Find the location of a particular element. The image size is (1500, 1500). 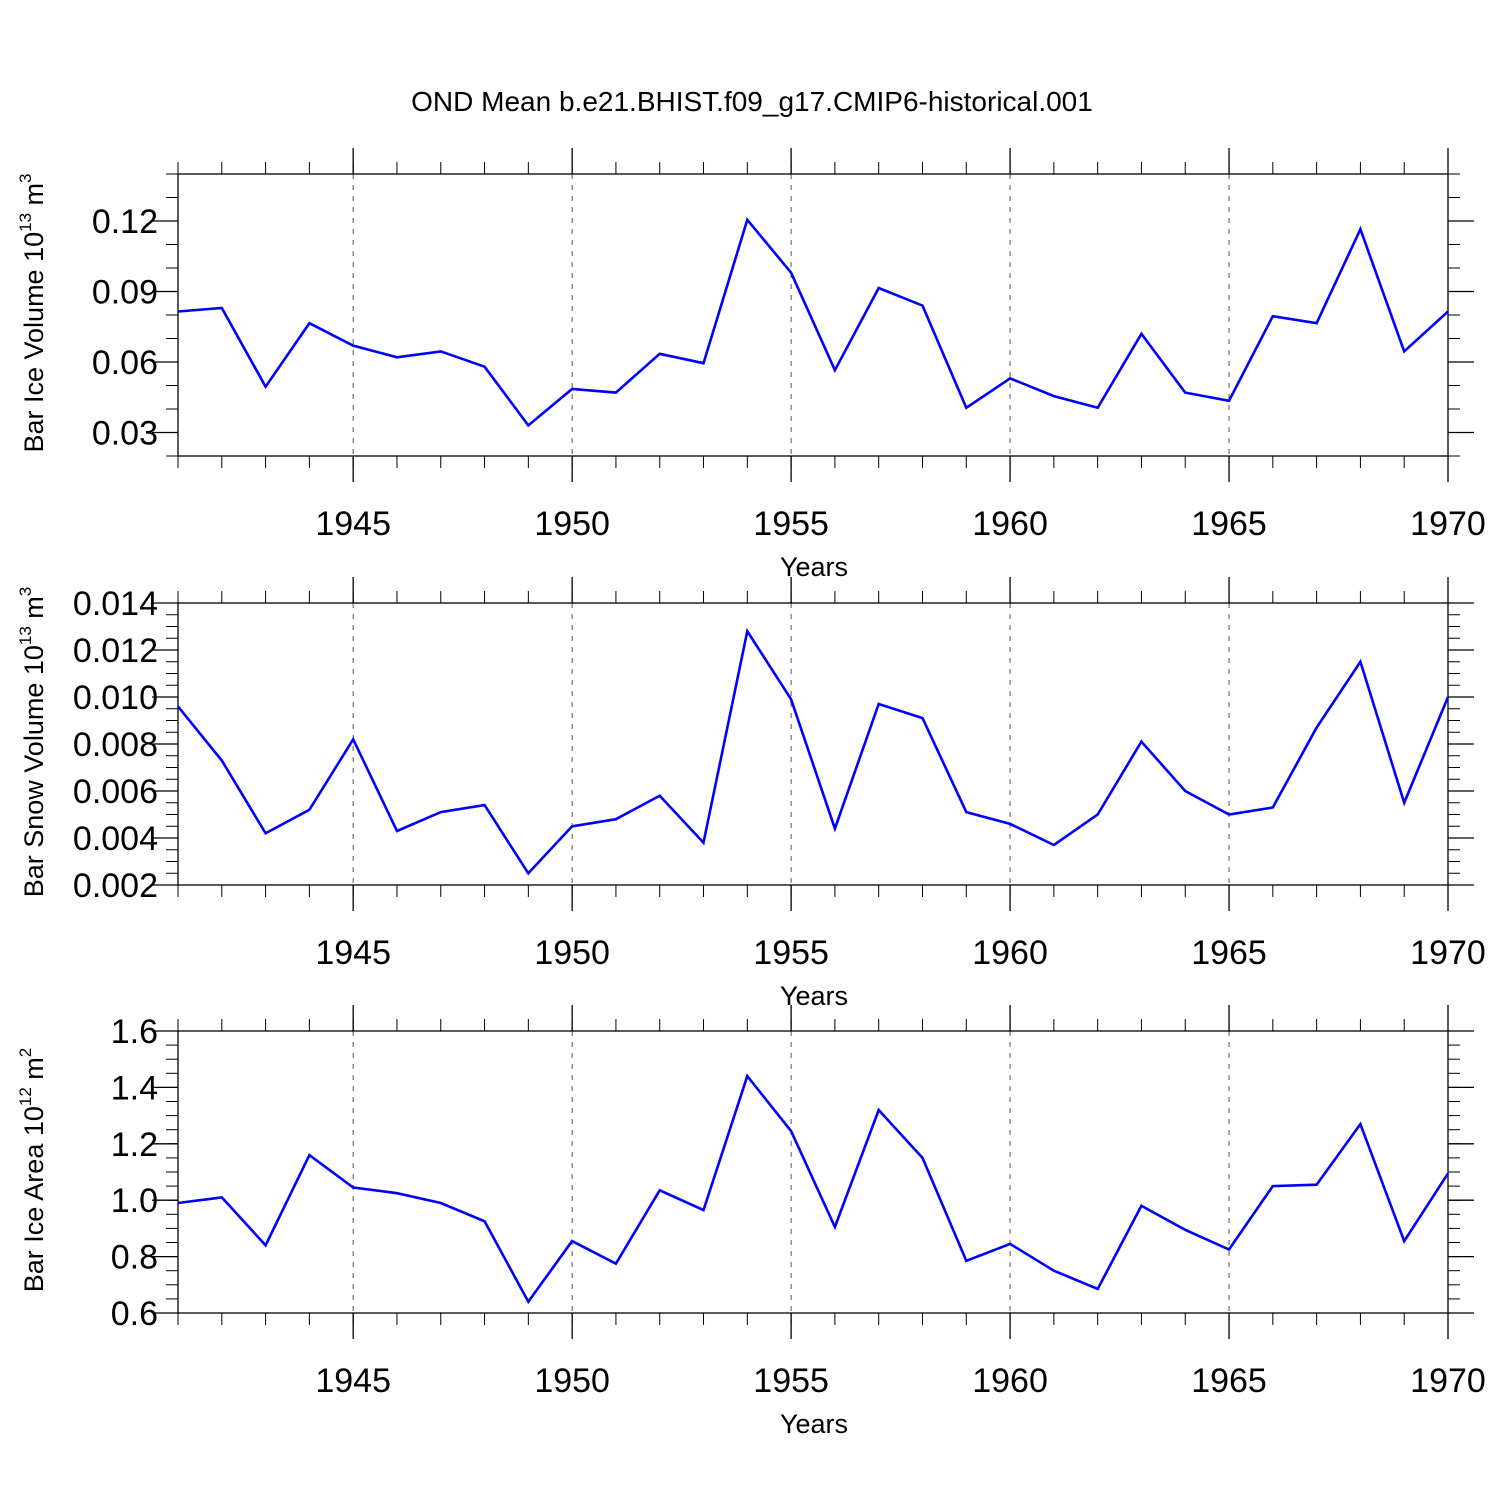

y-tick-label: 0.008 is located at coordinates (115, 745).